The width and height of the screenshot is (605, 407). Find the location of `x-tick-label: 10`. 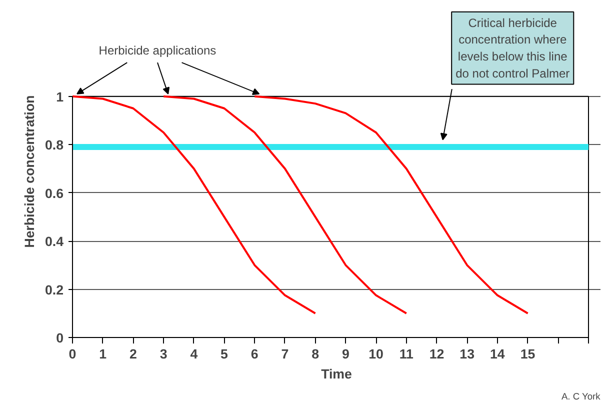

x-tick-label: 10 is located at coordinates (376, 354).